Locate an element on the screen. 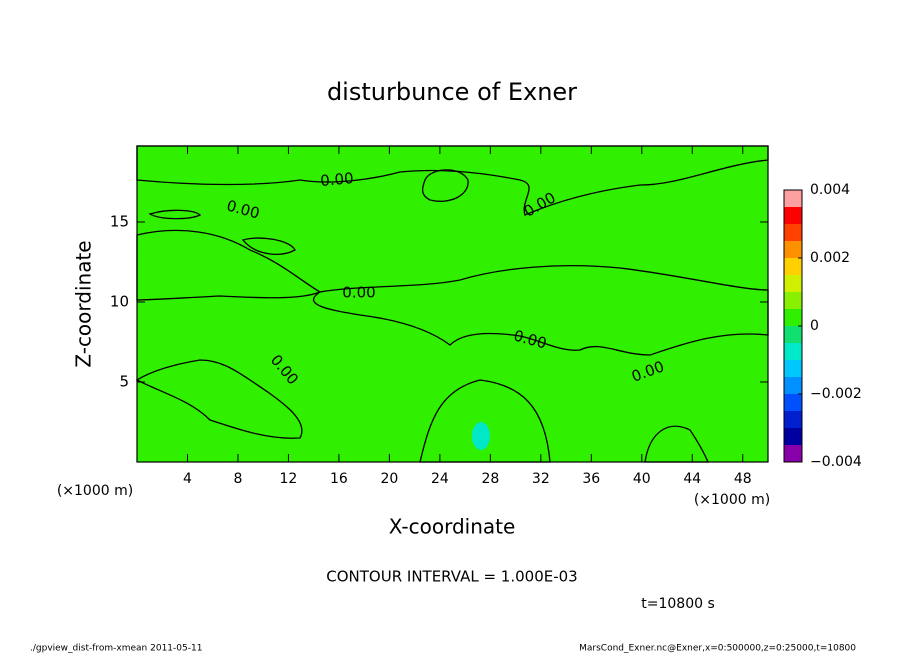 This screenshot has width=904, height=654. x-tick-label: 16 is located at coordinates (339, 479).